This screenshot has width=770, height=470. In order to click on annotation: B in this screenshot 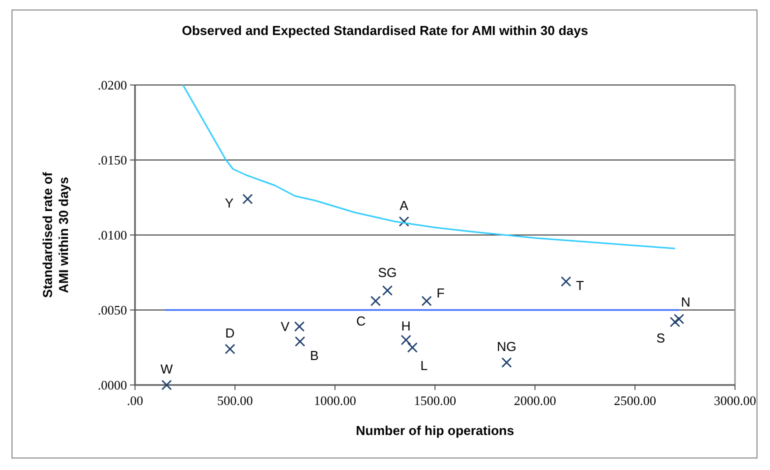, I will do `click(314, 356)`.